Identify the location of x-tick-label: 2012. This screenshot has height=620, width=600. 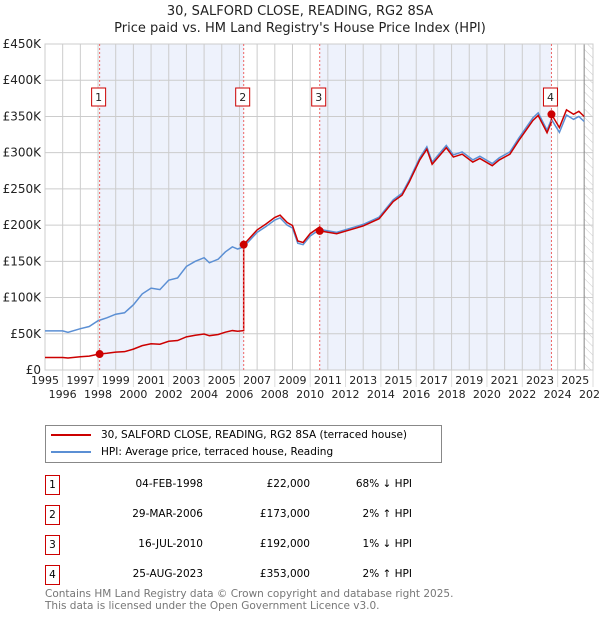
(346, 394).